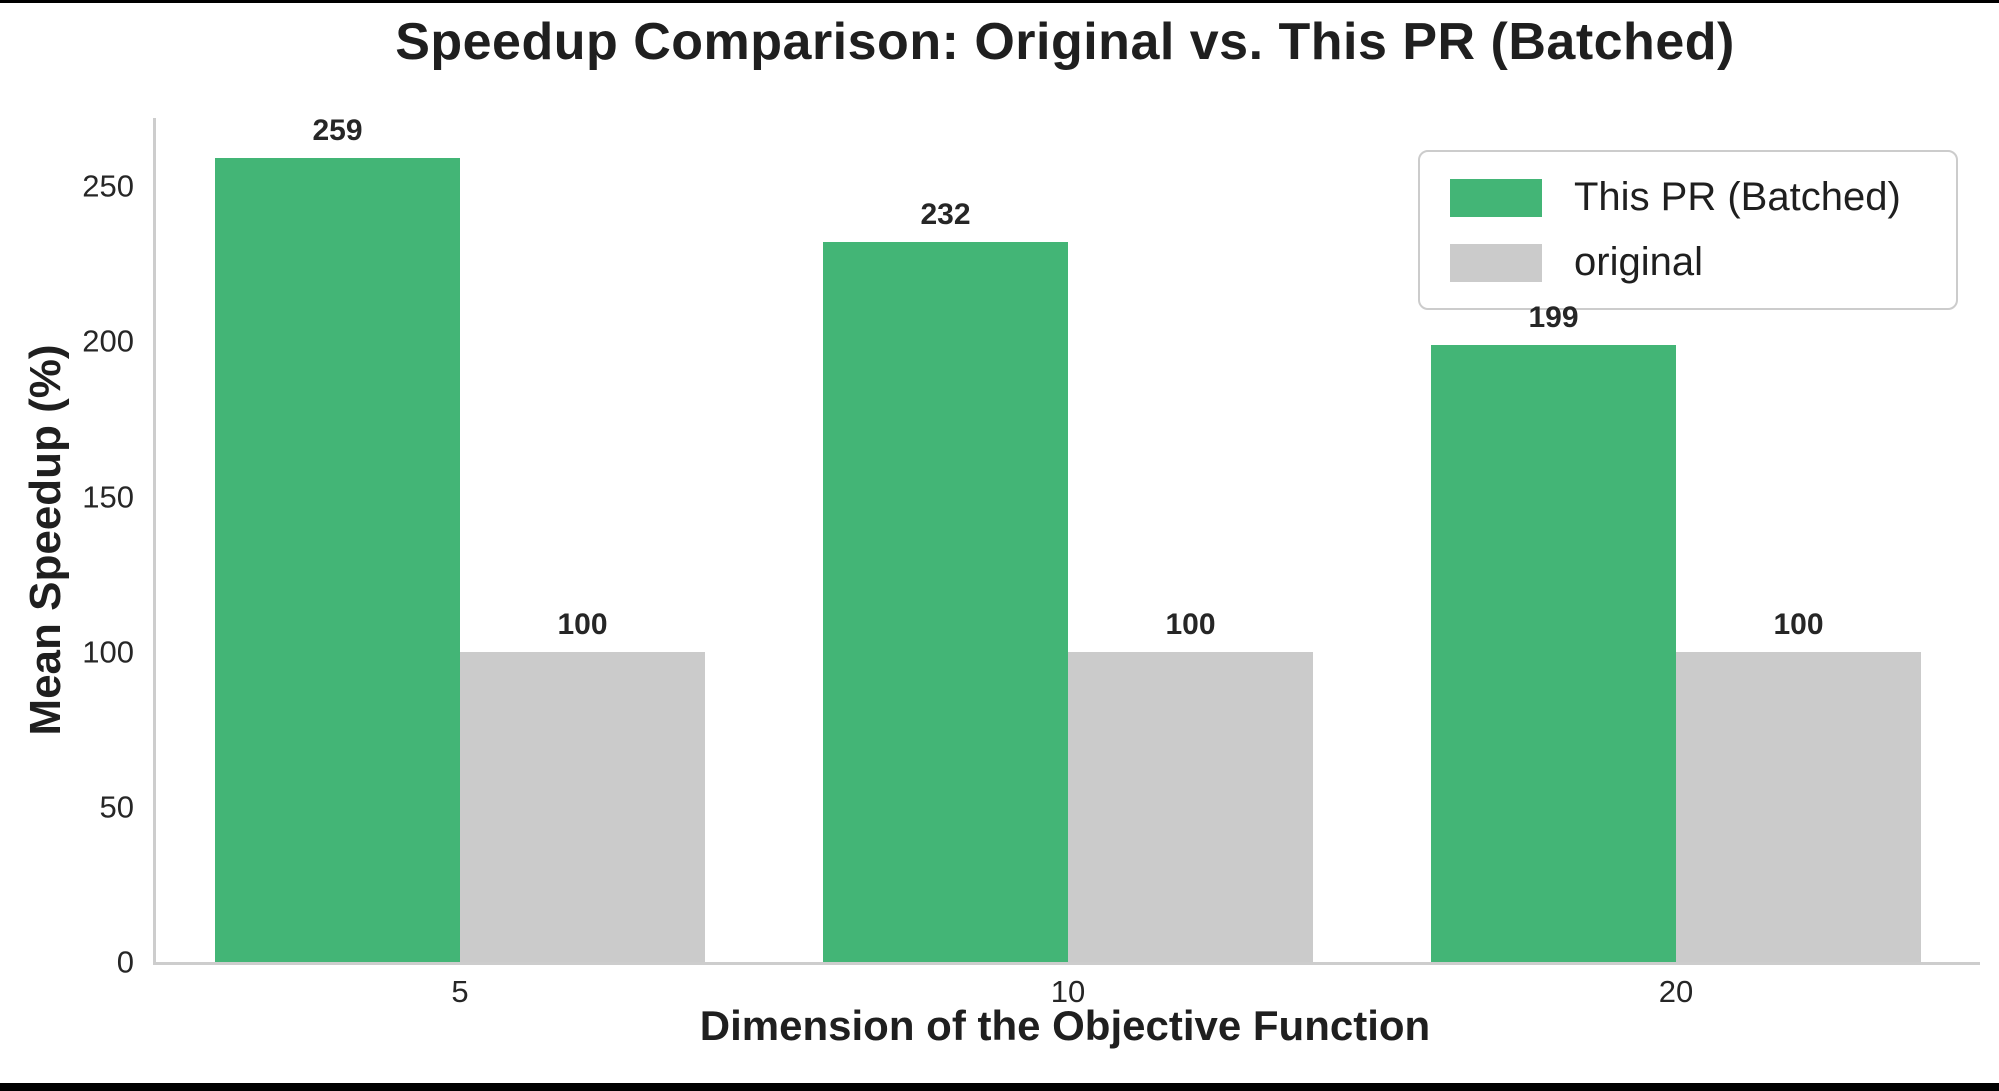 The width and height of the screenshot is (1999, 1091). What do you see at coordinates (460, 991) in the screenshot?
I see `x-tick-label-5: 5` at bounding box center [460, 991].